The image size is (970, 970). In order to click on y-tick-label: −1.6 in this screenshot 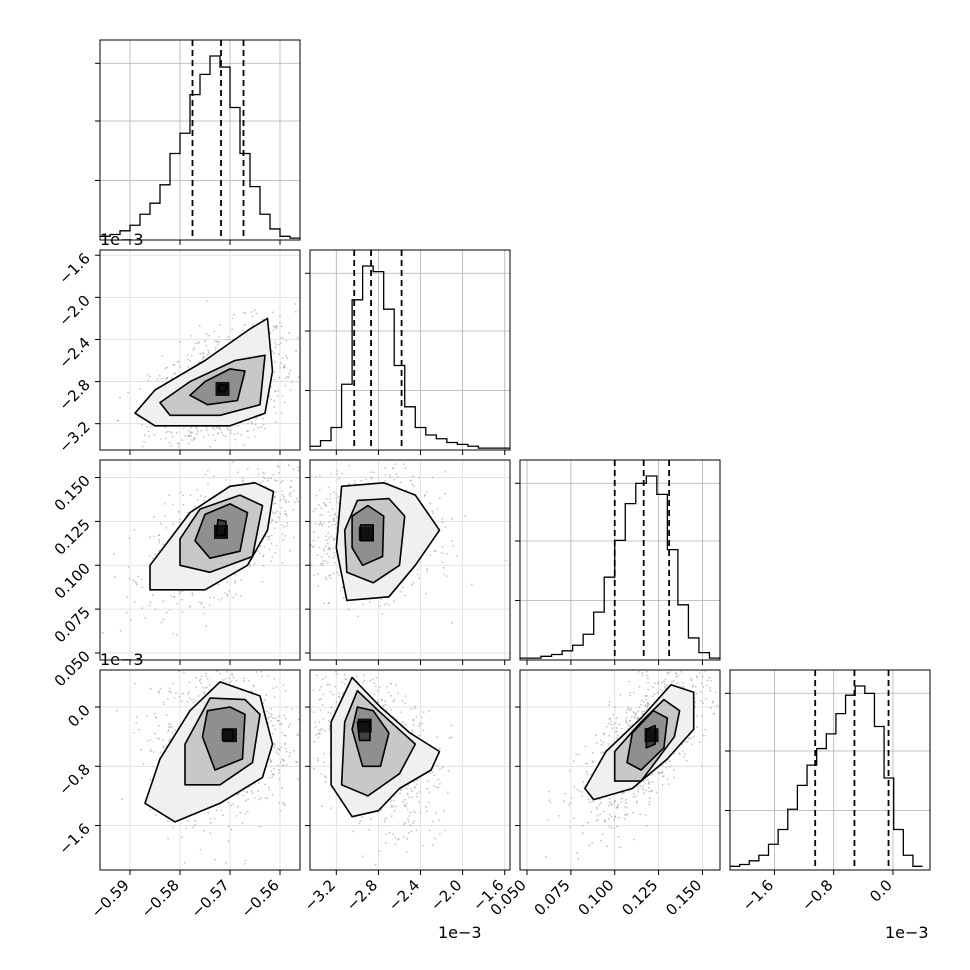, I will do `click(74, 839)`.